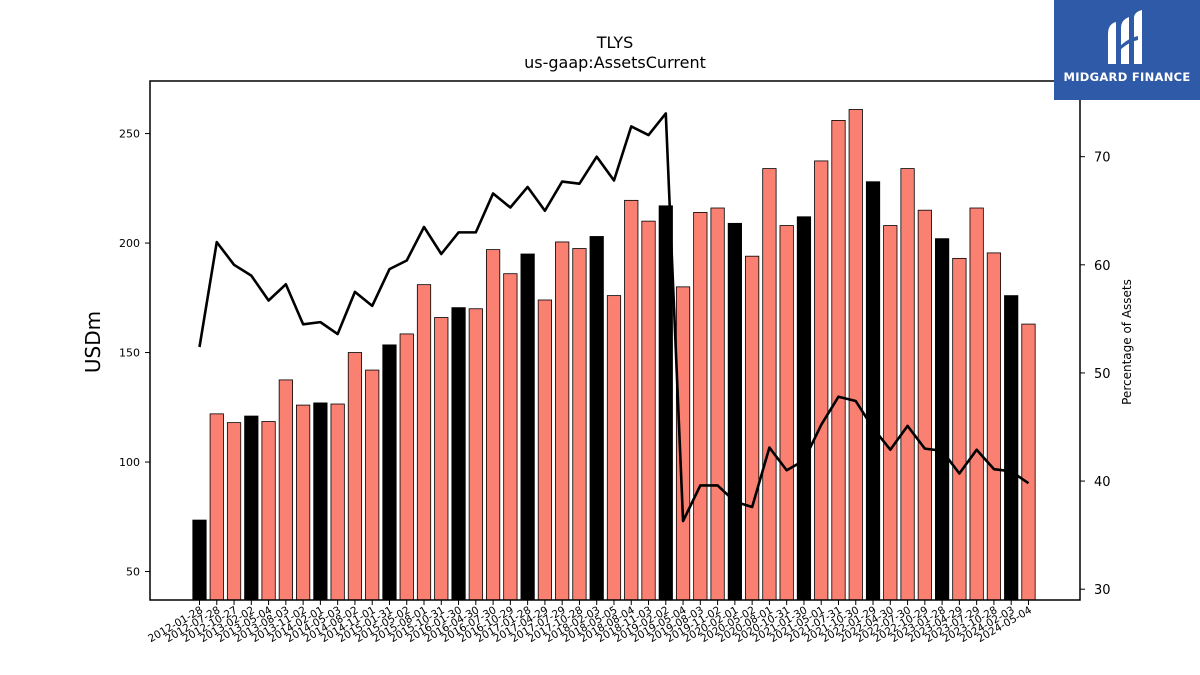 This screenshot has width=1200, height=675. Describe the element at coordinates (1127, 342) in the screenshot. I see `y2-axis-label: Percentage of Assets` at that location.